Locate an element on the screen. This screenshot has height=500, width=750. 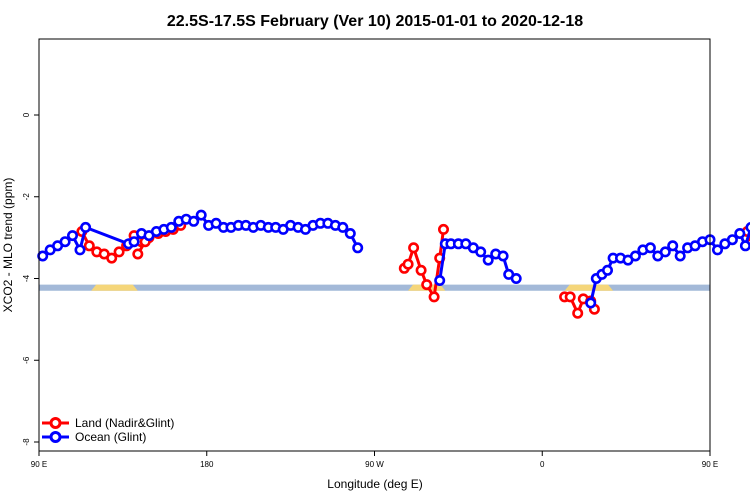
x-tick-label: 0 is located at coordinates (542, 464).